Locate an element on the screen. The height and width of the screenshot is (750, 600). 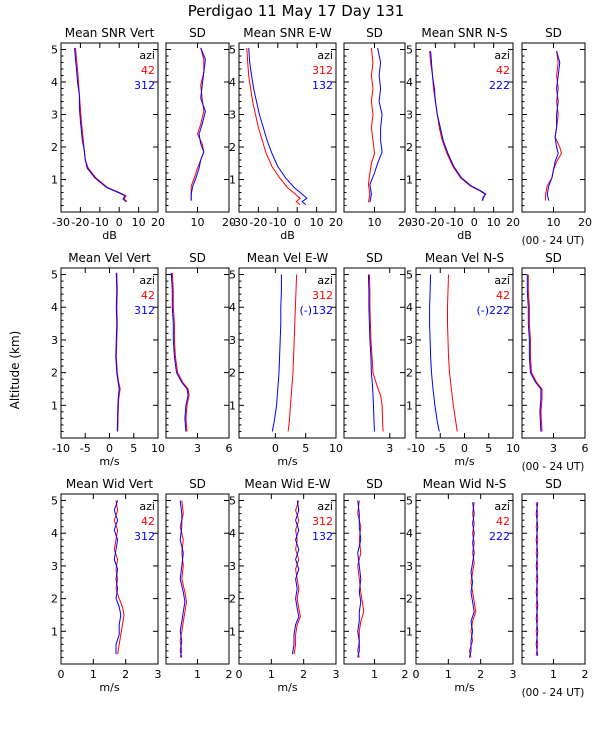
panel-title: Mean Vel Vert is located at coordinates (109, 258).